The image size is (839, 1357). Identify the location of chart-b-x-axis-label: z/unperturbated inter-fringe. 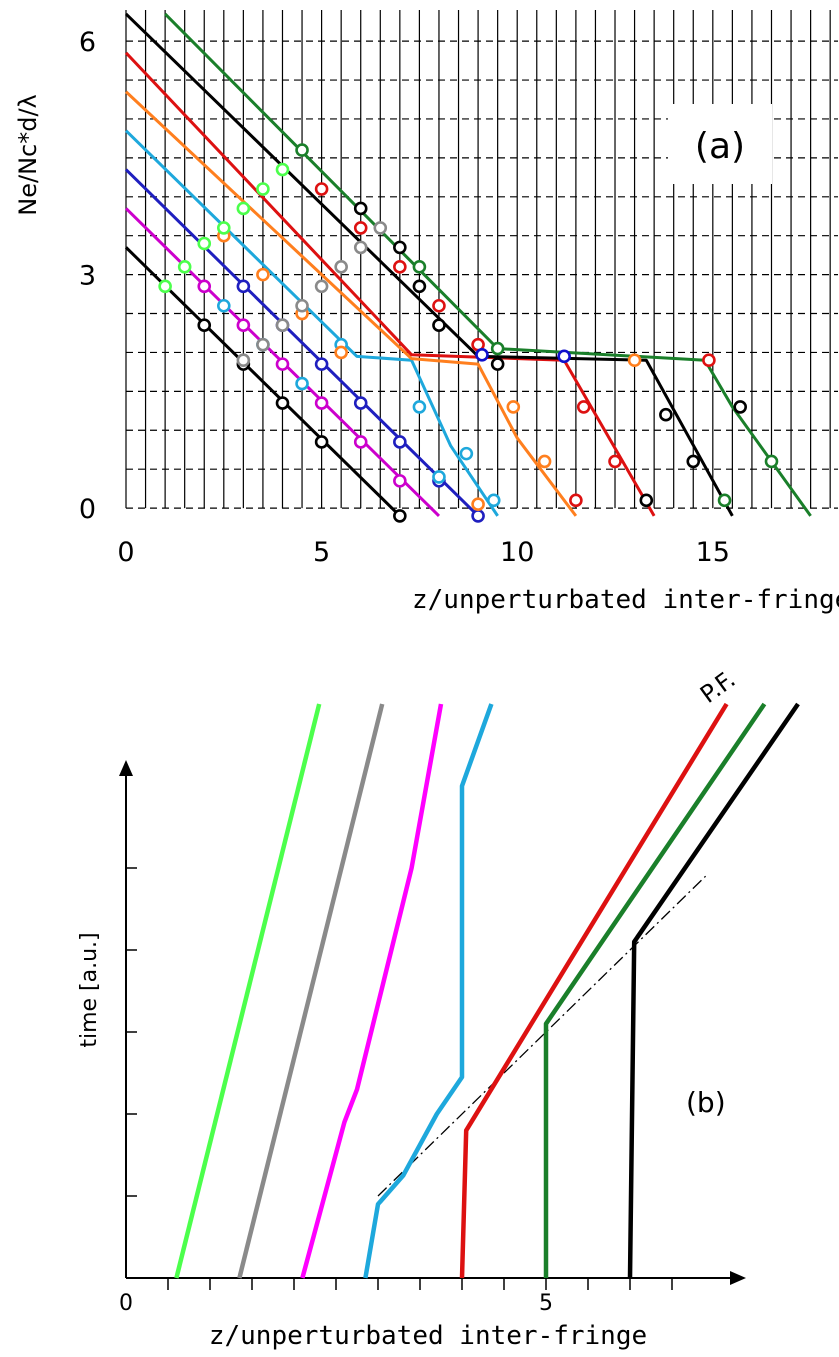
(428, 1336).